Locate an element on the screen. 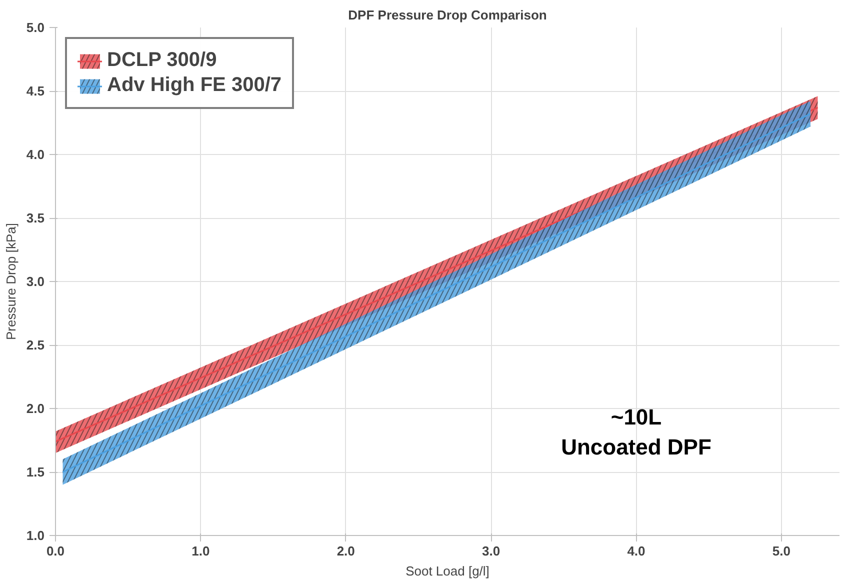  legend-label: DCLP 300/9 is located at coordinates (162, 60).